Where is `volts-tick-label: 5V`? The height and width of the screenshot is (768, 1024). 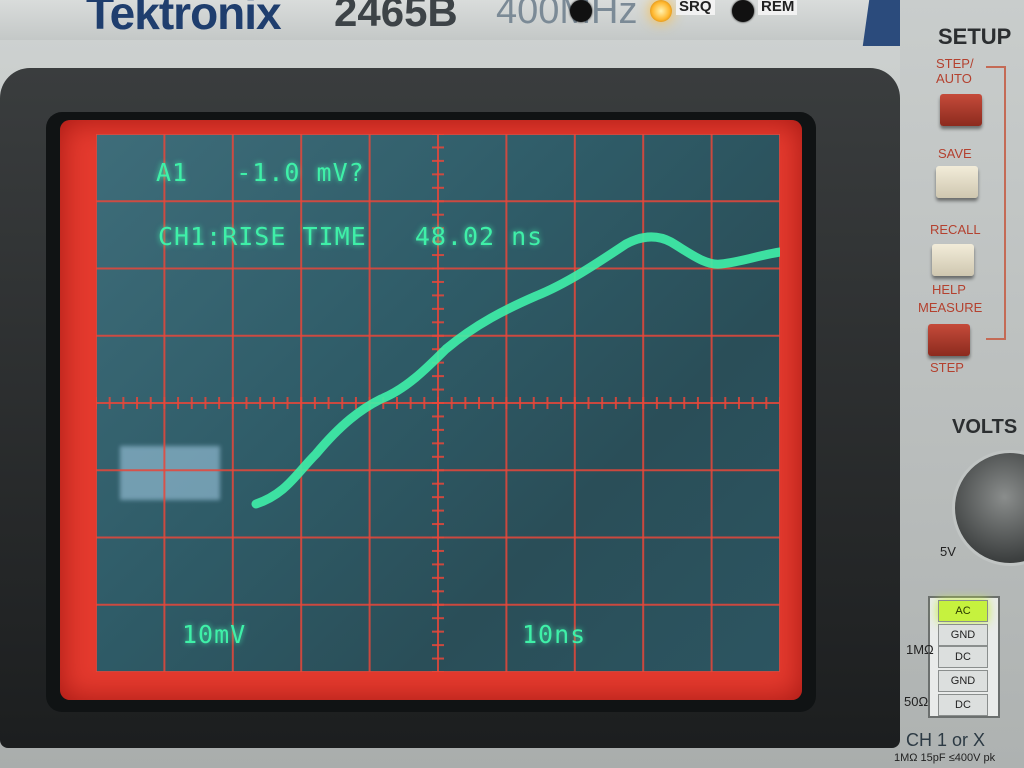
volts-tick-label: 5V is located at coordinates (948, 551).